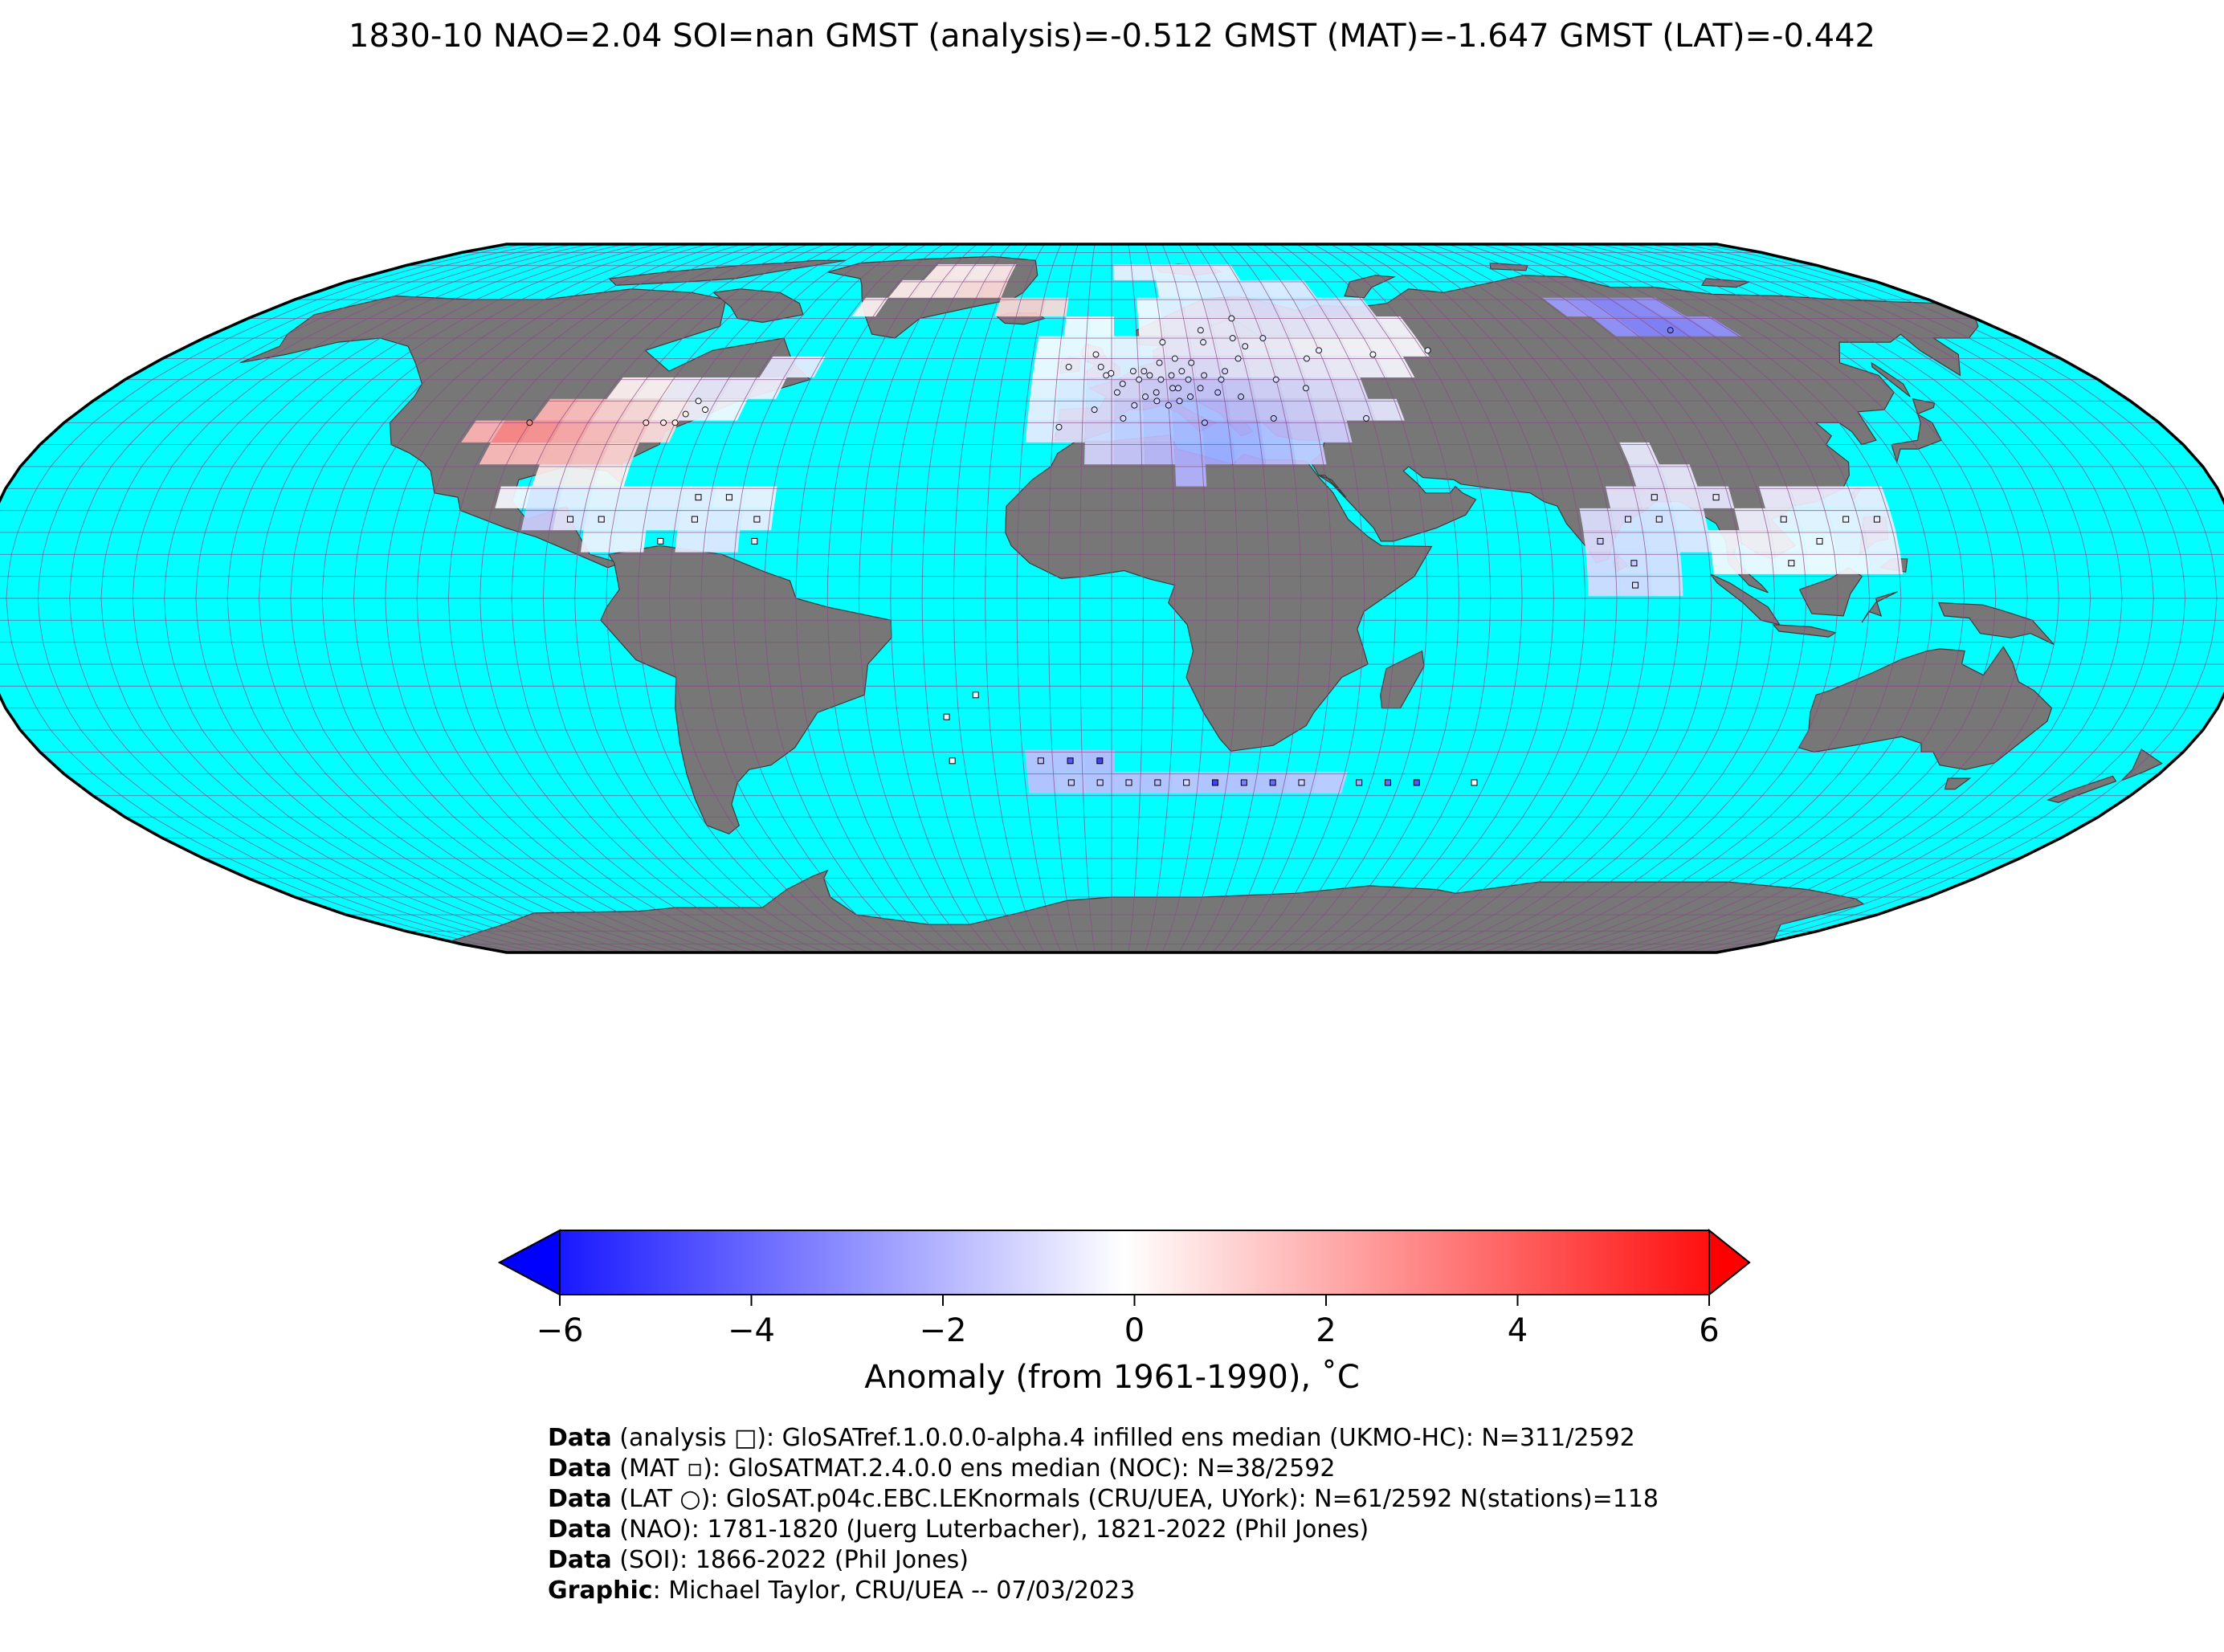  I want to click on colorbar-tick-label: 4, so click(1518, 1330).